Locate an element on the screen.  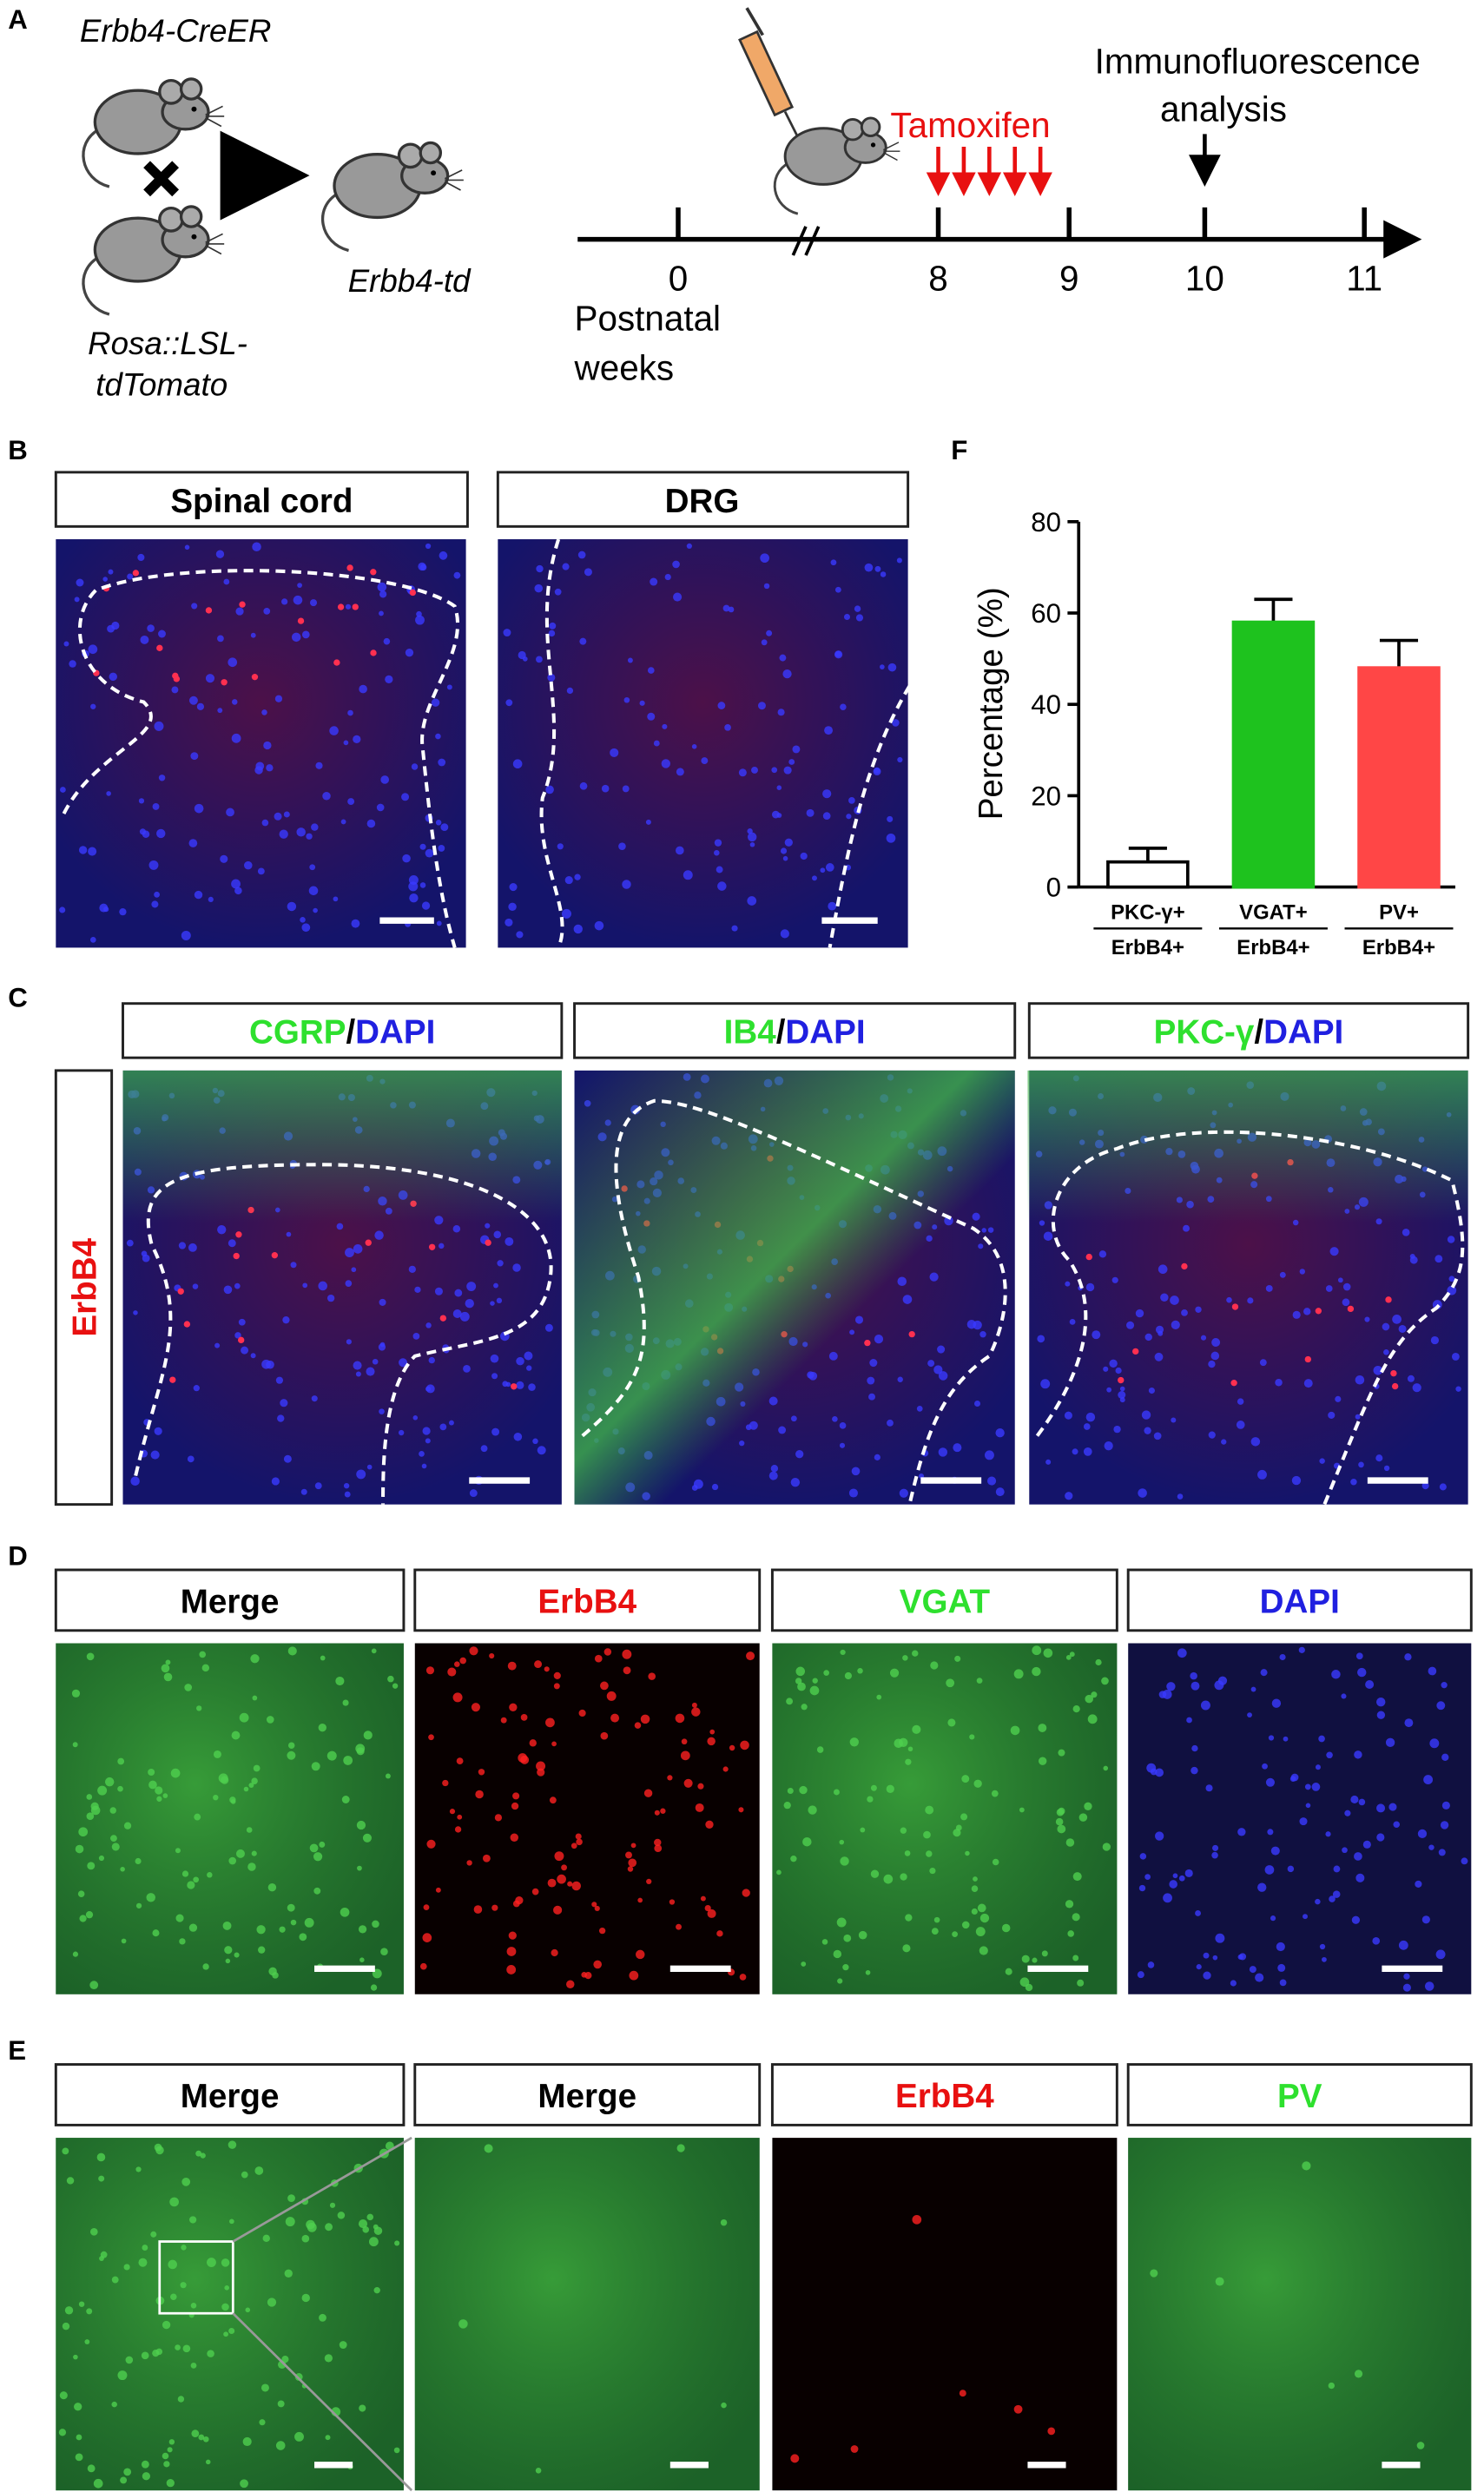
title-box is located at coordinates (703, 499).